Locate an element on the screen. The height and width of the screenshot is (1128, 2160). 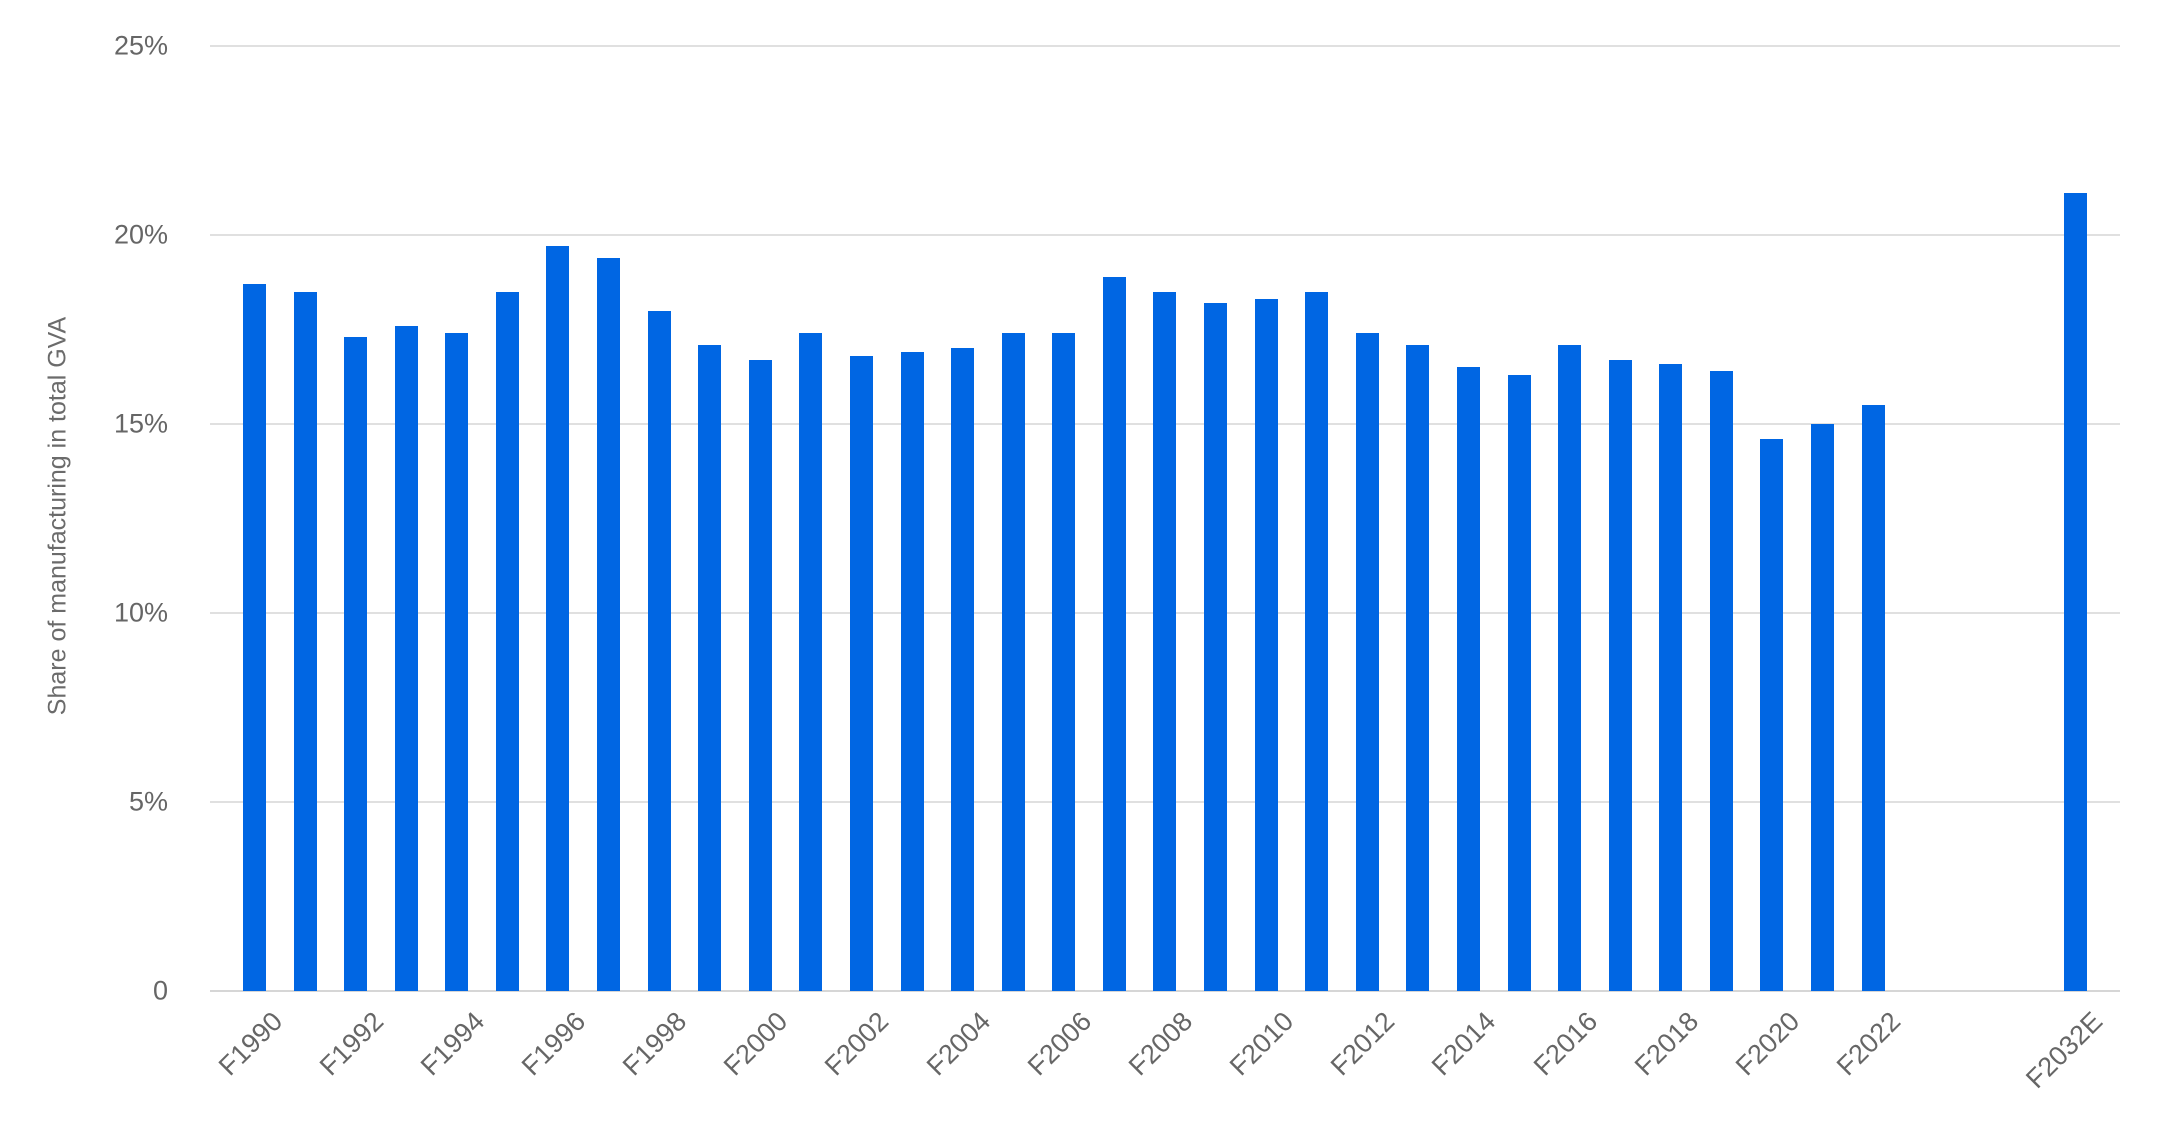
x-tick-label: F2010 is located at coordinates (1261, 1044).